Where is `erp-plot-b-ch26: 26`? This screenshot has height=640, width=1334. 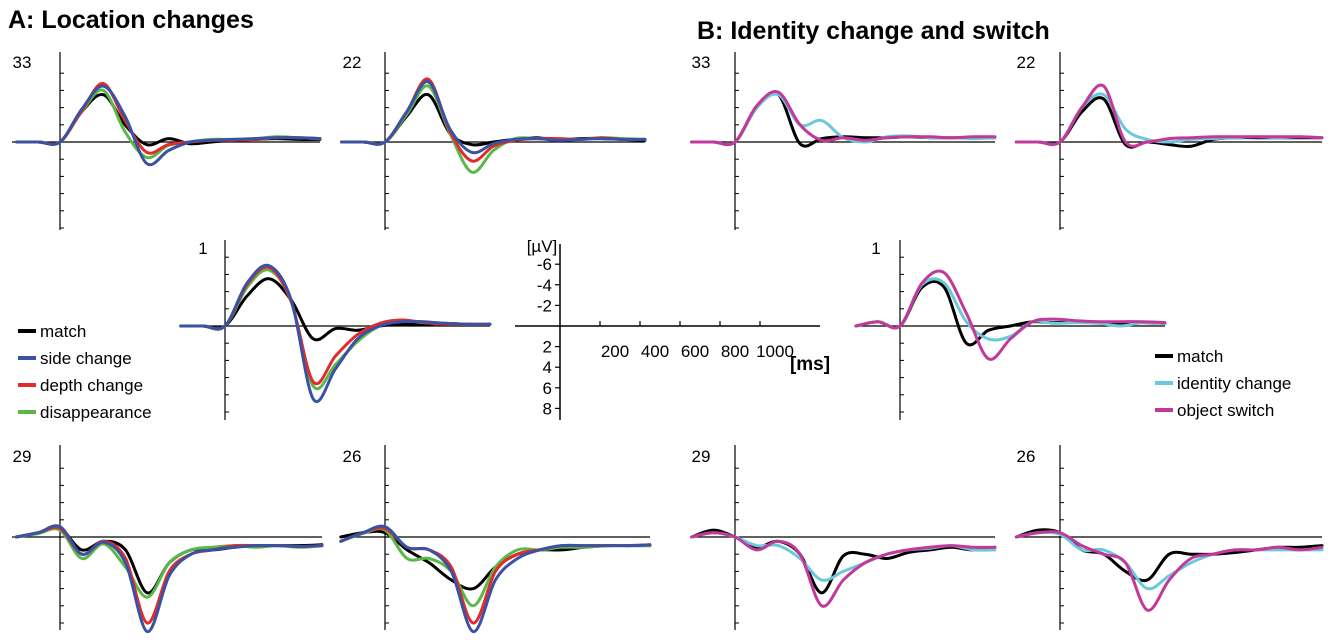
erp-plot-b-ch26: 26 is located at coordinates (1169, 537).